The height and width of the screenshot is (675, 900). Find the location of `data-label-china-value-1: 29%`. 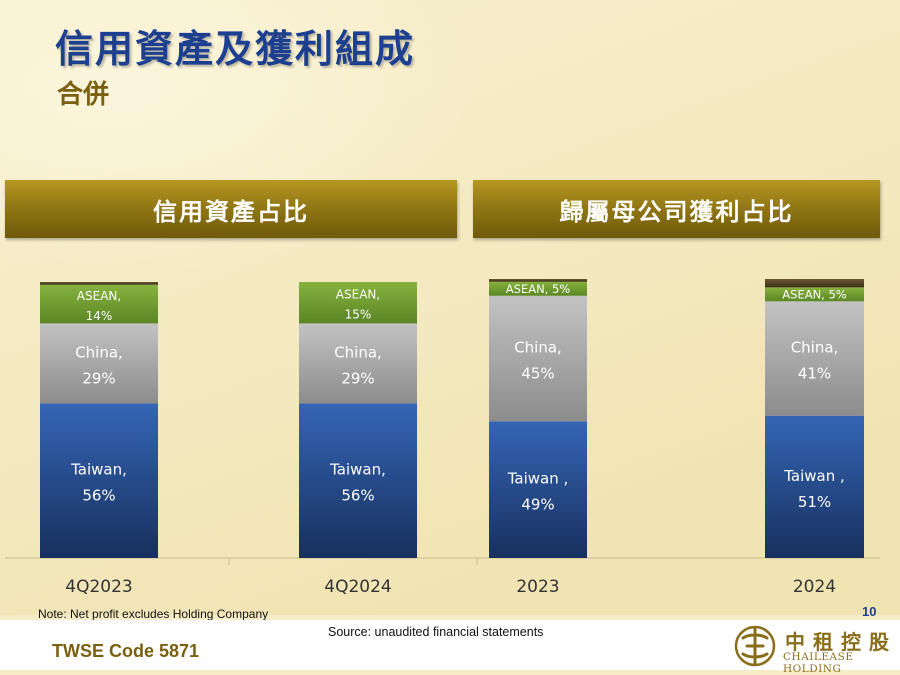

data-label-china-value-1: 29% is located at coordinates (357, 378).